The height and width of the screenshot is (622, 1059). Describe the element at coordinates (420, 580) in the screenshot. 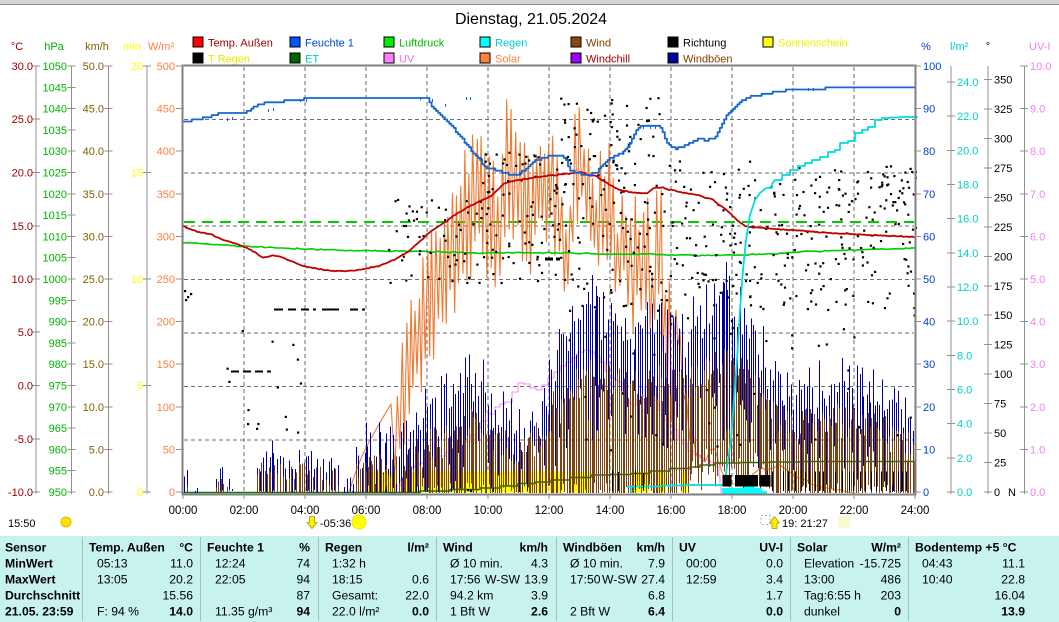

I see `svg-text: 0.6` at that location.